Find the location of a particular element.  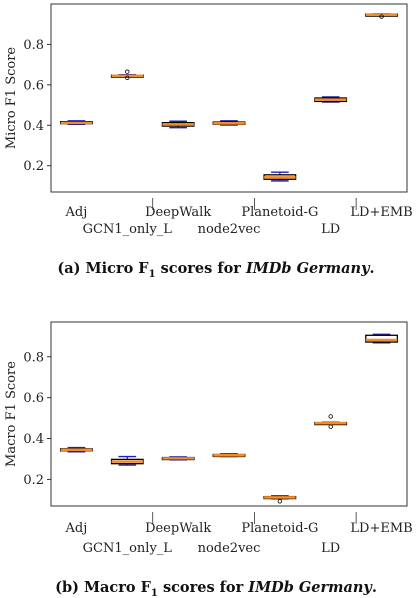

box-body is located at coordinates (381, 338).